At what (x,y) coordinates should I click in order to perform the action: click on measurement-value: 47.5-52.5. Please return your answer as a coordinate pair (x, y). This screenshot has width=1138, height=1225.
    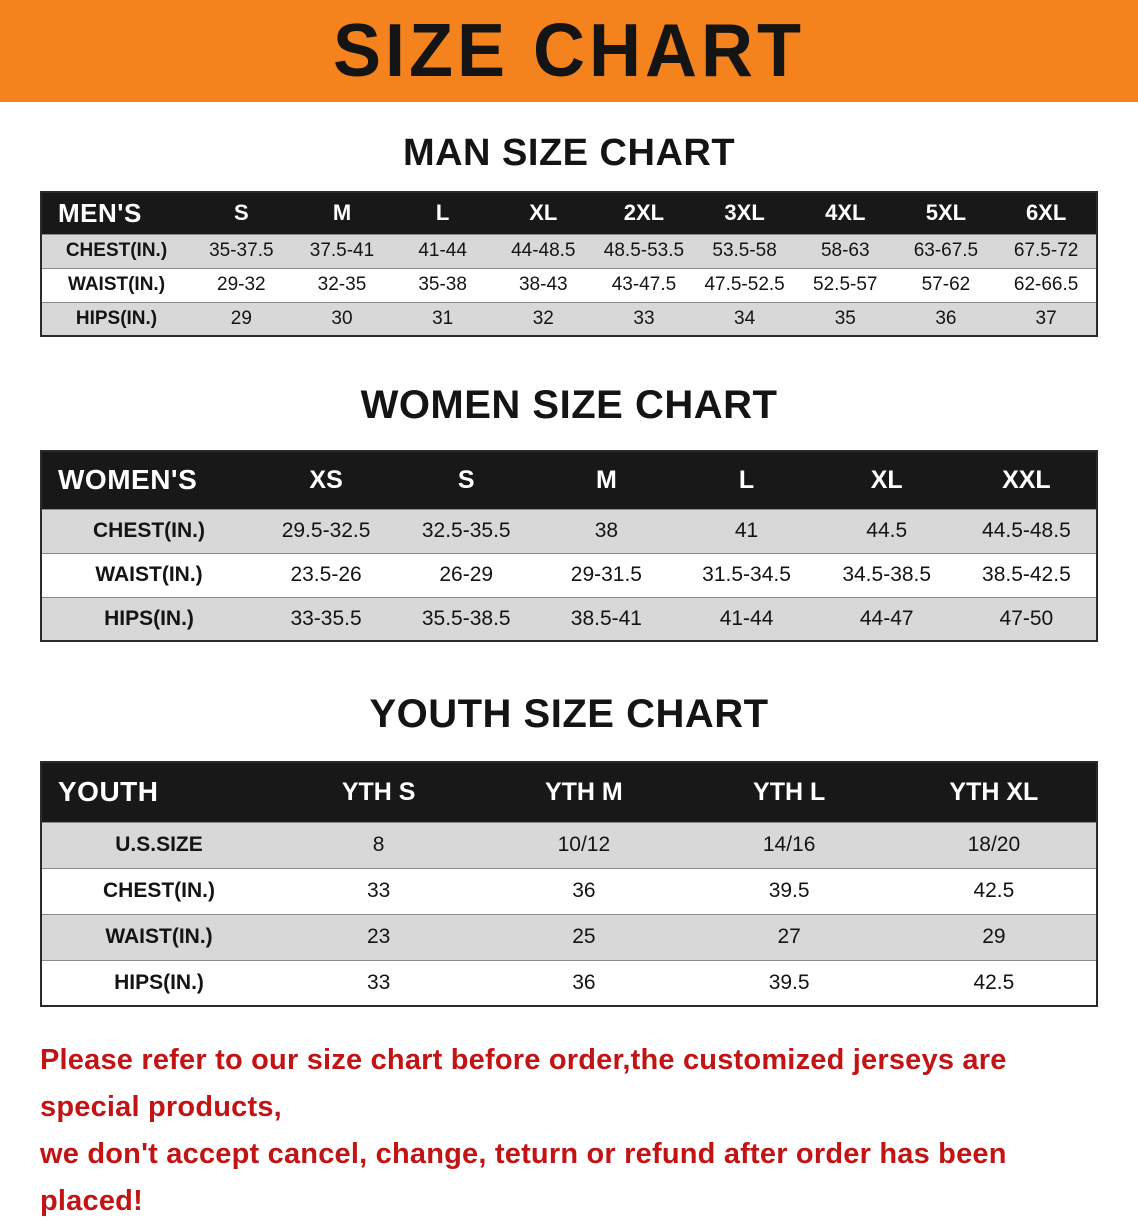
    Looking at the image, I should click on (744, 284).